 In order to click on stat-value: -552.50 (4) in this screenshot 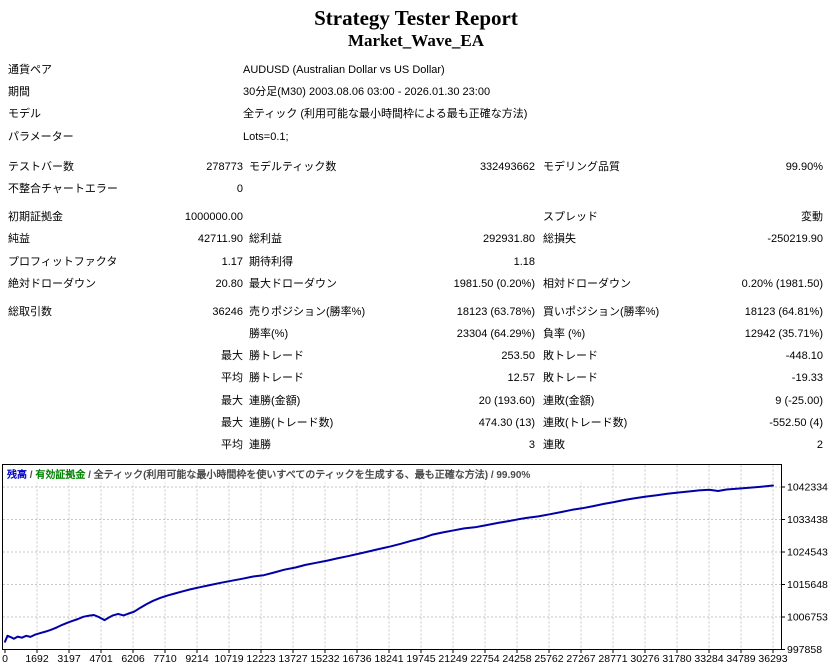, I will do `click(796, 422)`.